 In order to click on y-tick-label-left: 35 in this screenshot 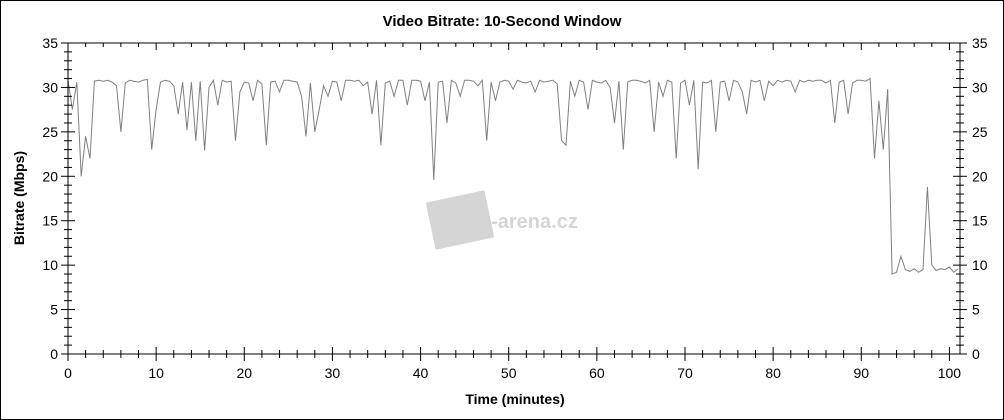, I will do `click(50, 43)`.